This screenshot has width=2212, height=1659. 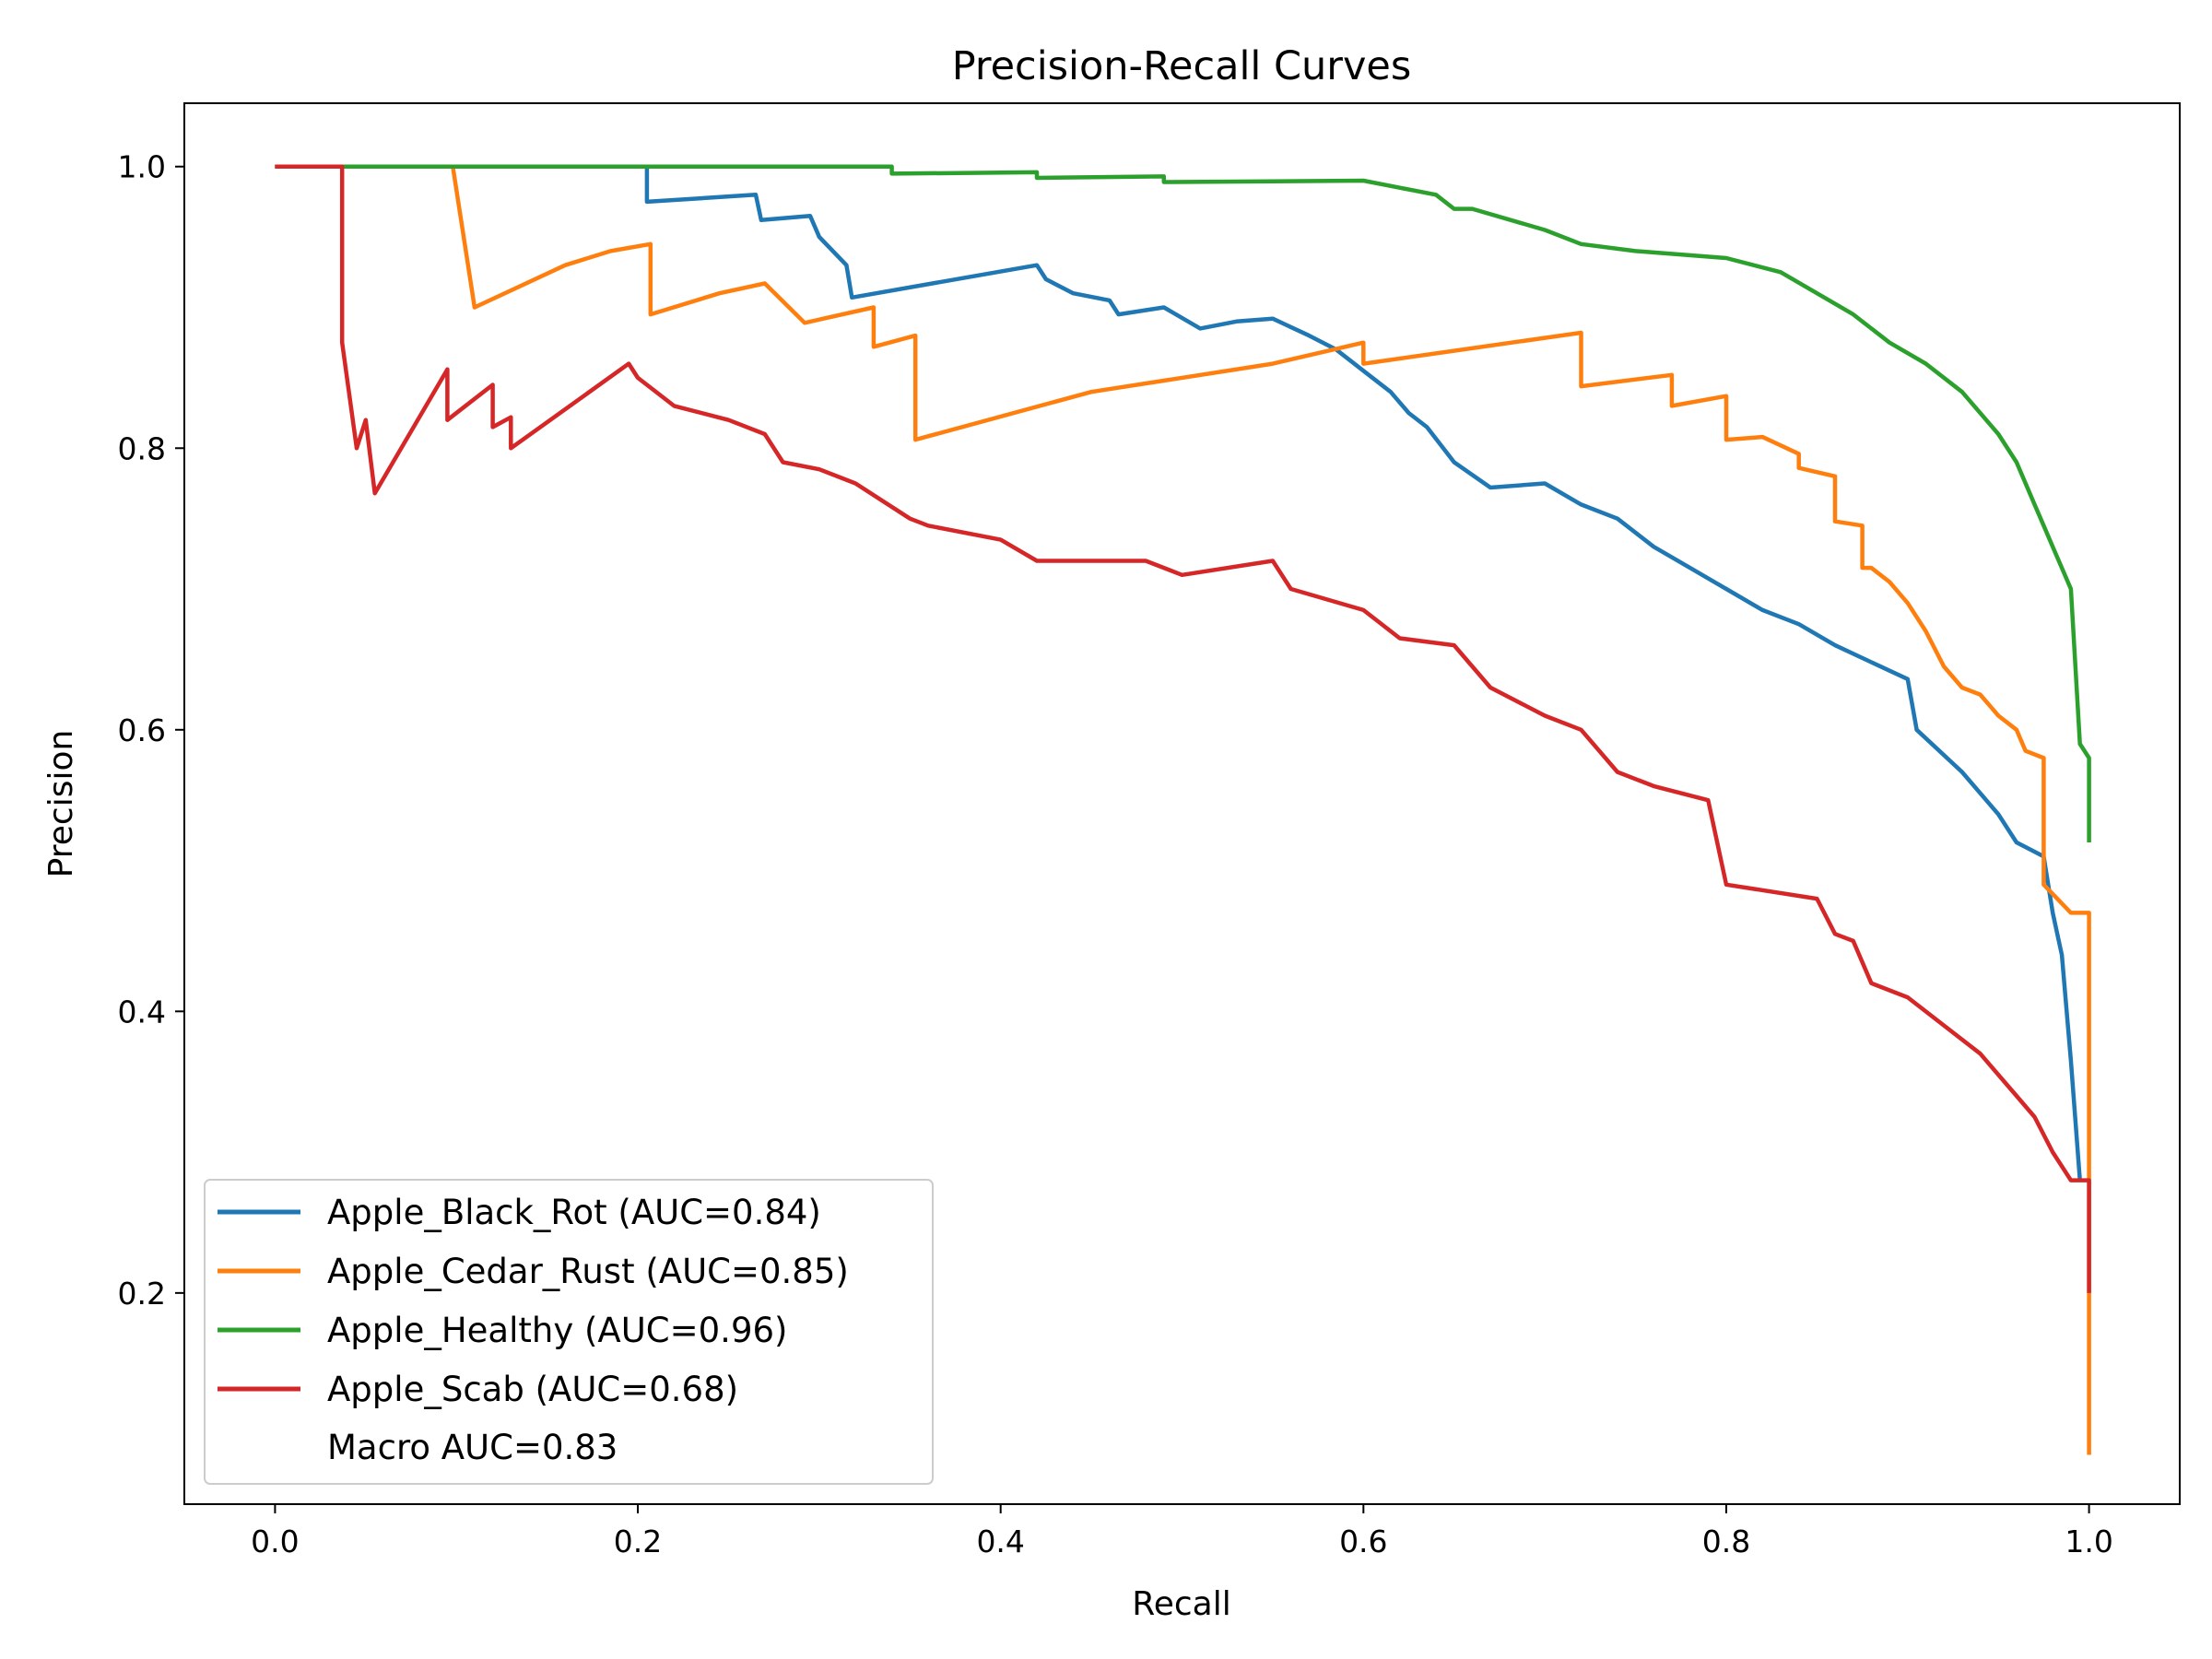 What do you see at coordinates (142, 167) in the screenshot?
I see `y-tick-label: 1.0` at bounding box center [142, 167].